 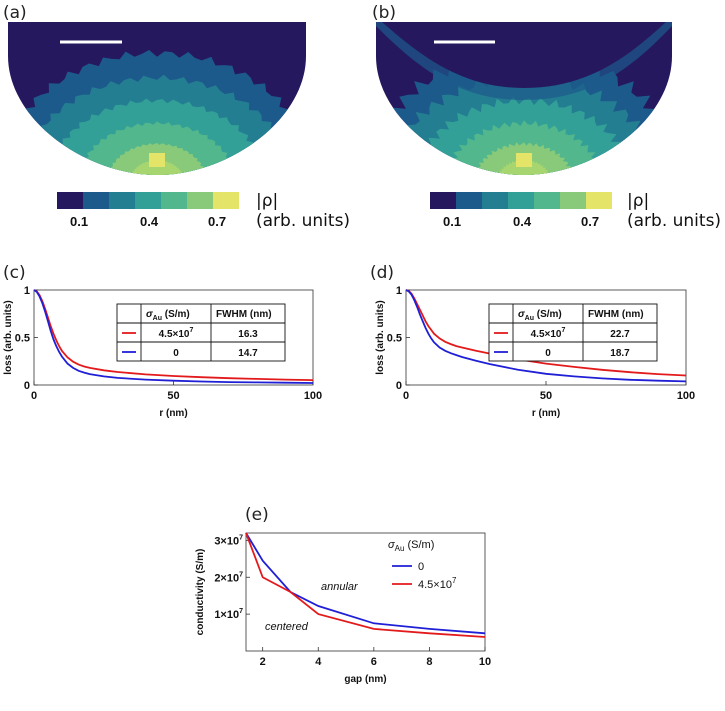 What do you see at coordinates (257, 515) in the screenshot?
I see `panel-label-e: (e)` at bounding box center [257, 515].